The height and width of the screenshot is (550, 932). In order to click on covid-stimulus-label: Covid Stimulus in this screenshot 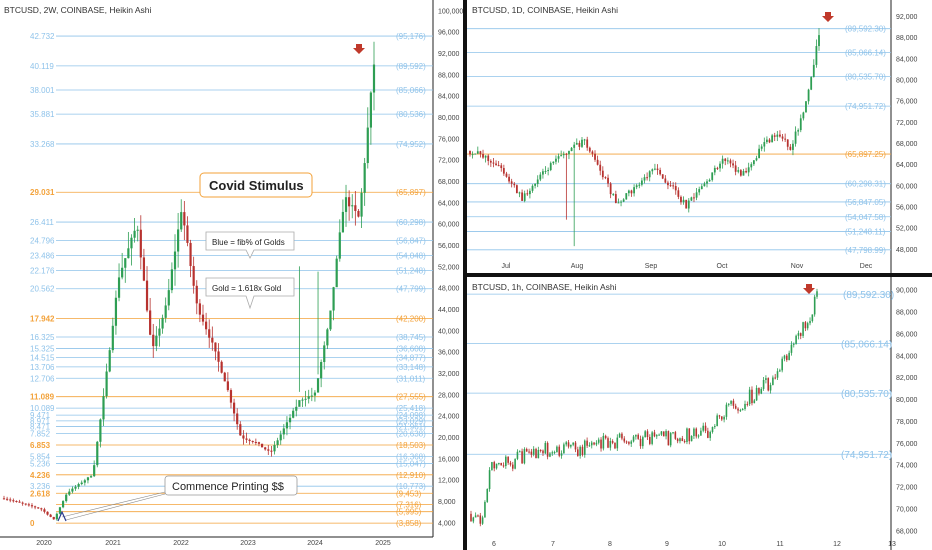, I will do `click(256, 185)`.